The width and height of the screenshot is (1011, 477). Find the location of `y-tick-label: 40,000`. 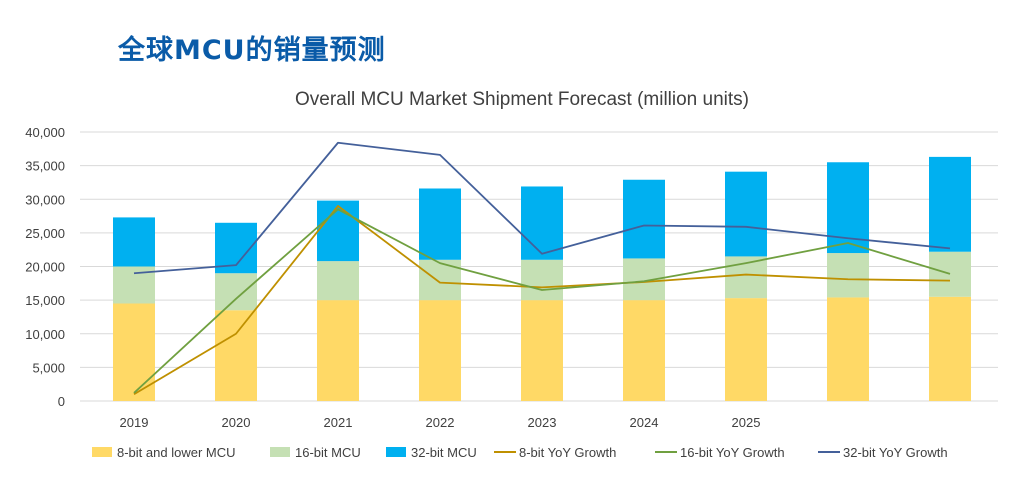

y-tick-label: 40,000 is located at coordinates (45, 132).